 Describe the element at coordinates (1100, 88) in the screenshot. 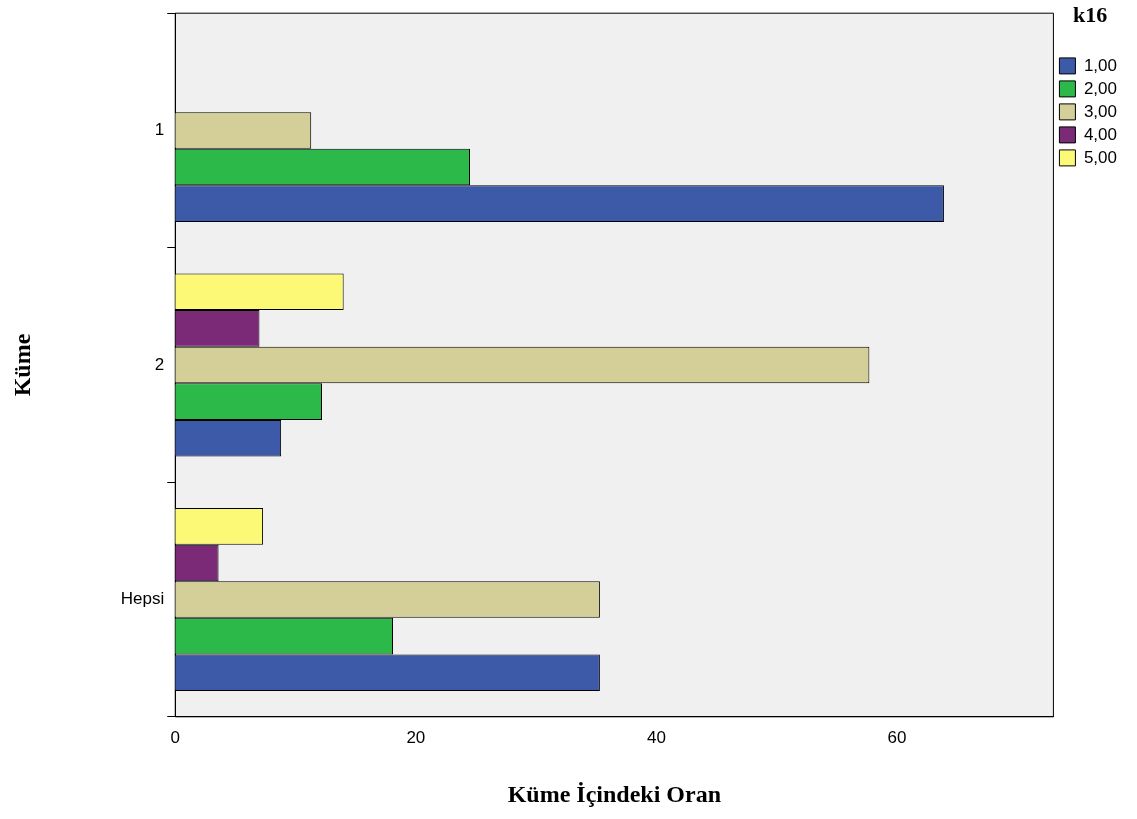

I see `legend-label: 2,00` at that location.